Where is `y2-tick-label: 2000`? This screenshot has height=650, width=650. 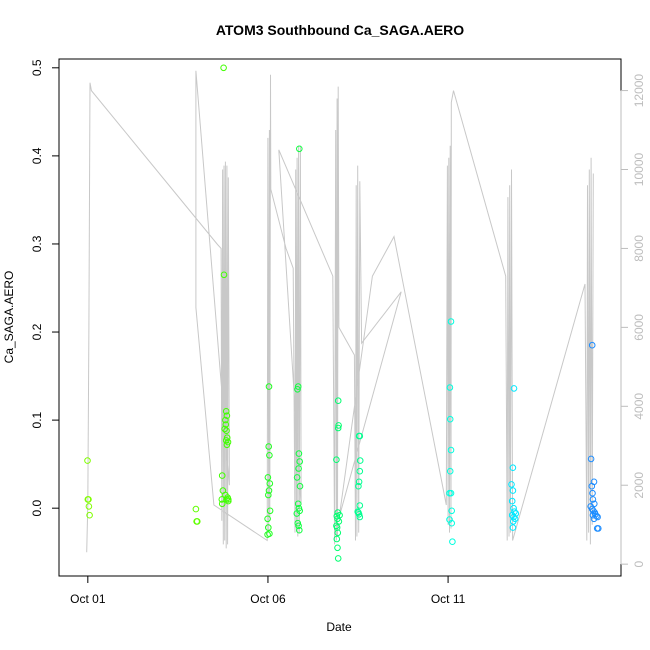 y2-tick-label: 2000 is located at coordinates (639, 485).